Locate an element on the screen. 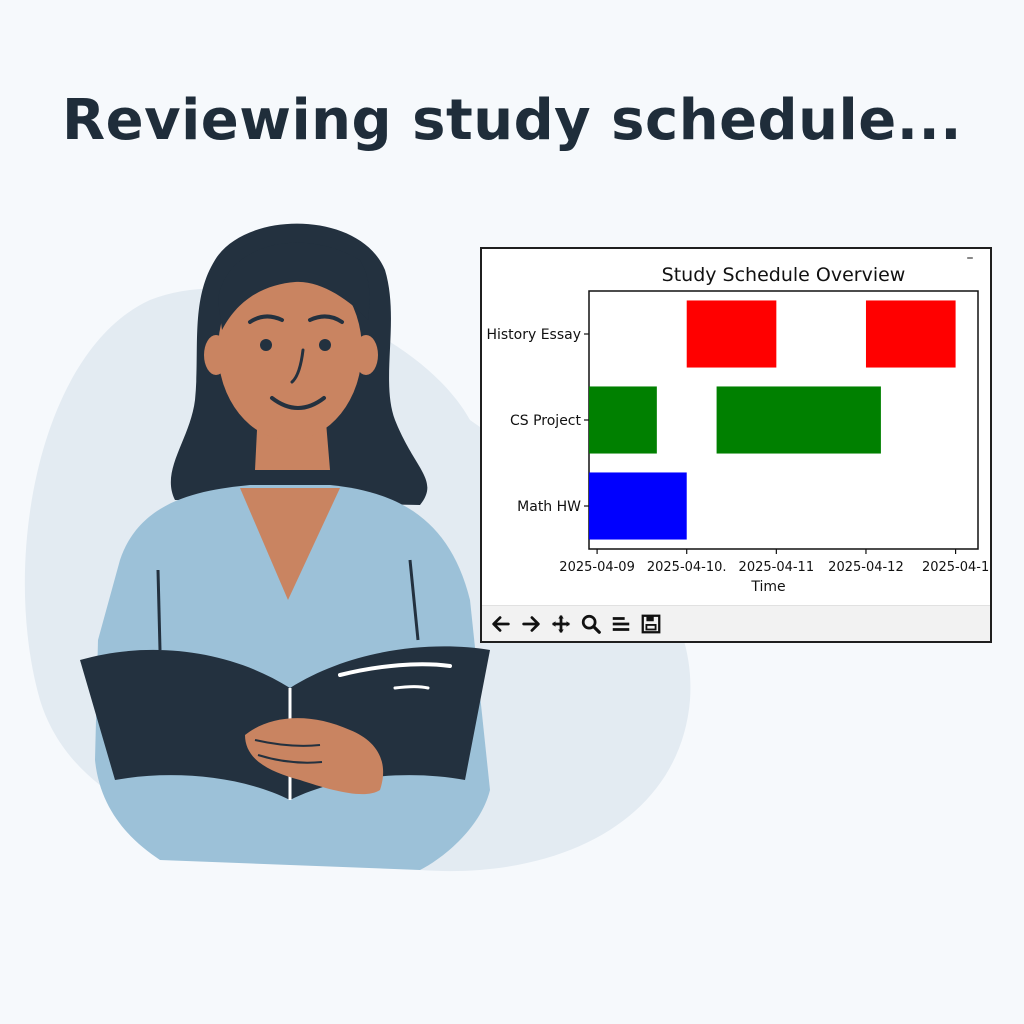  forward-arrow-icon is located at coordinates (531, 623).